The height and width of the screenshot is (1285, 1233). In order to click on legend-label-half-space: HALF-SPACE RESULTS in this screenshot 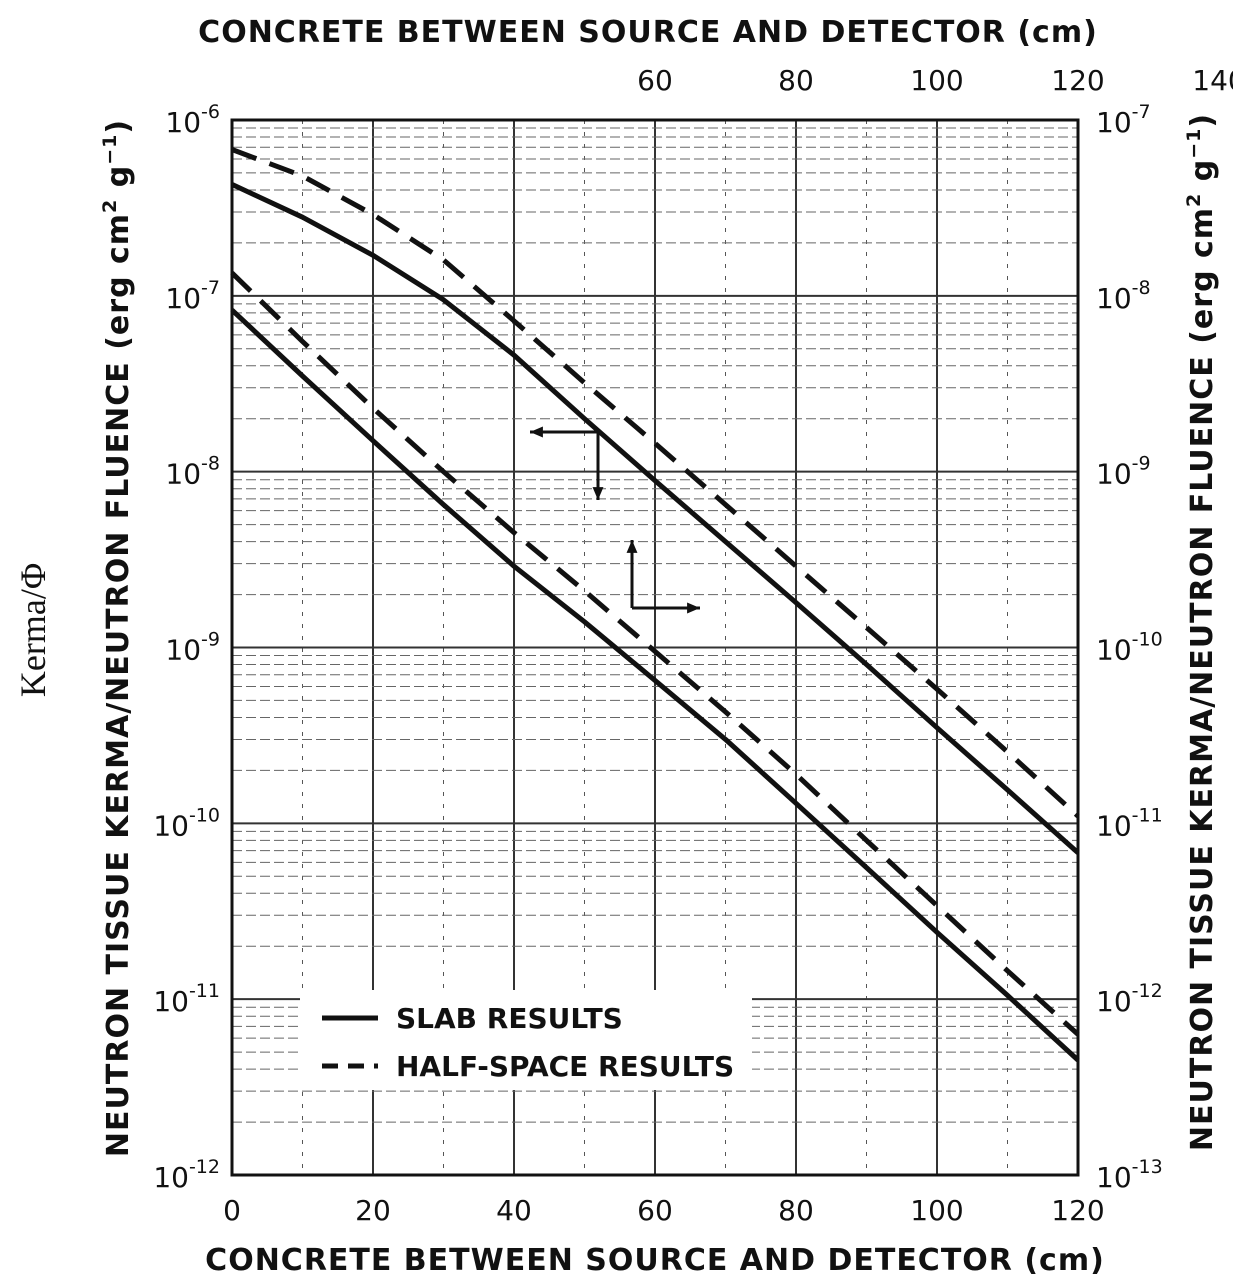, I will do `click(565, 1066)`.